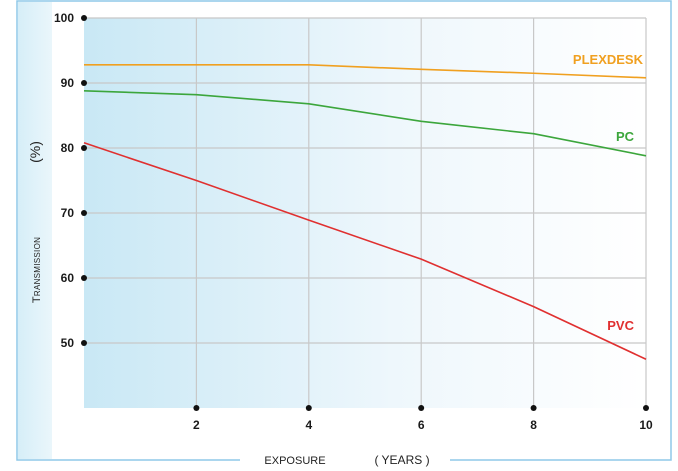  What do you see at coordinates (421, 425) in the screenshot?
I see `x-tick-label-6: 6` at bounding box center [421, 425].